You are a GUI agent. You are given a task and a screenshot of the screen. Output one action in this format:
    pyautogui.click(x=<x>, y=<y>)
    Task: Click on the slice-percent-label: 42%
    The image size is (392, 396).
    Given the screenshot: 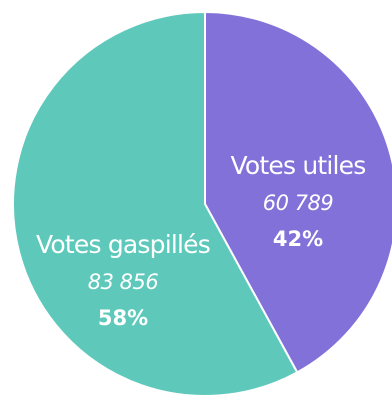 What is the action you would take?
    pyautogui.click(x=298, y=239)
    